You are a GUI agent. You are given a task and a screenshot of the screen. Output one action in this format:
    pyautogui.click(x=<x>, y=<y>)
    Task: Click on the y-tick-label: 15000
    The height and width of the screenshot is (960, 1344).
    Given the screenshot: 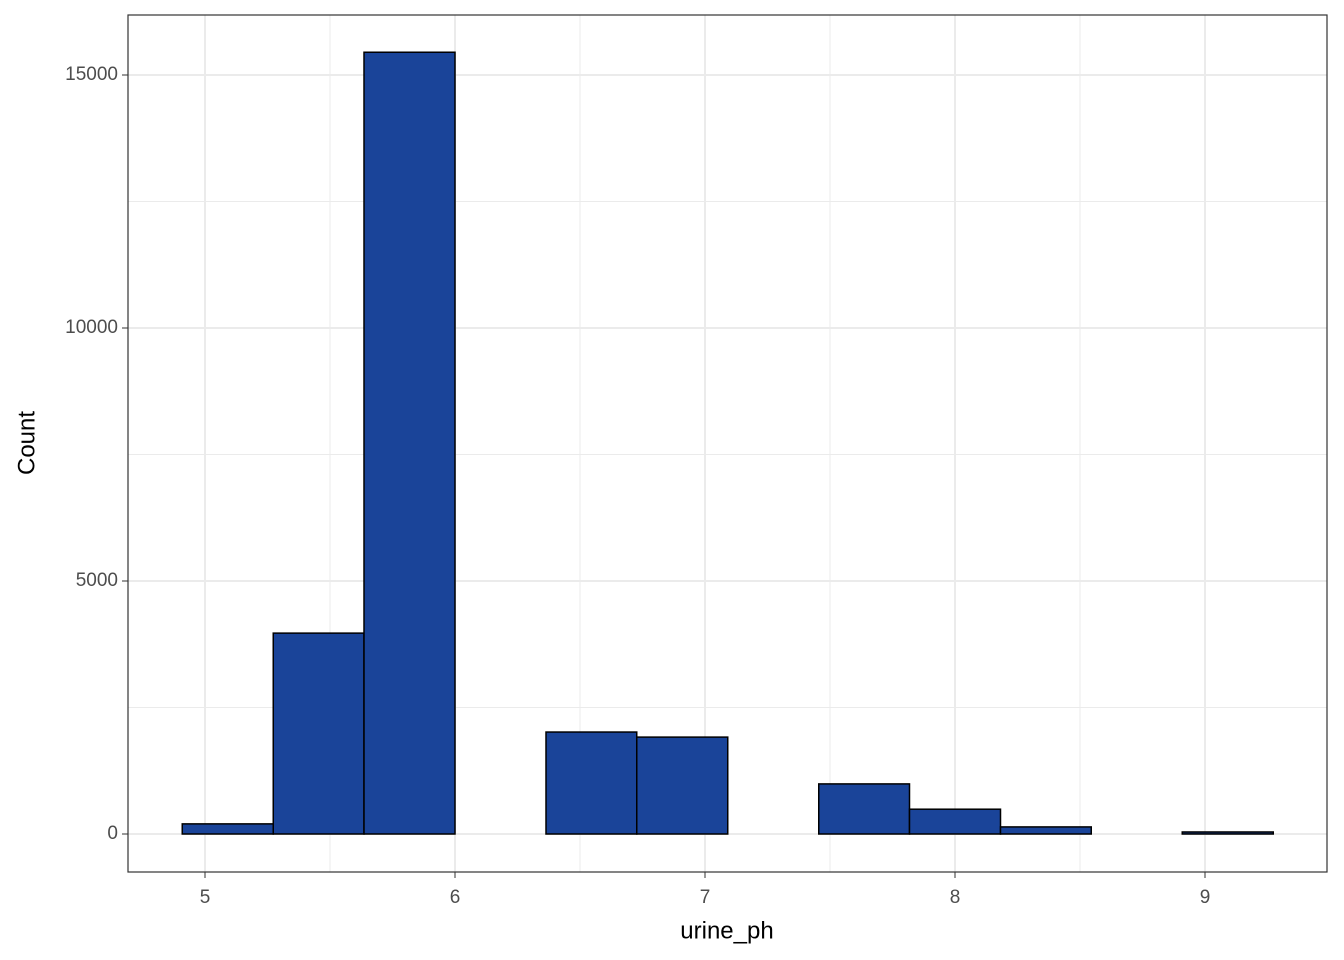 What is the action you would take?
    pyautogui.click(x=91, y=74)
    